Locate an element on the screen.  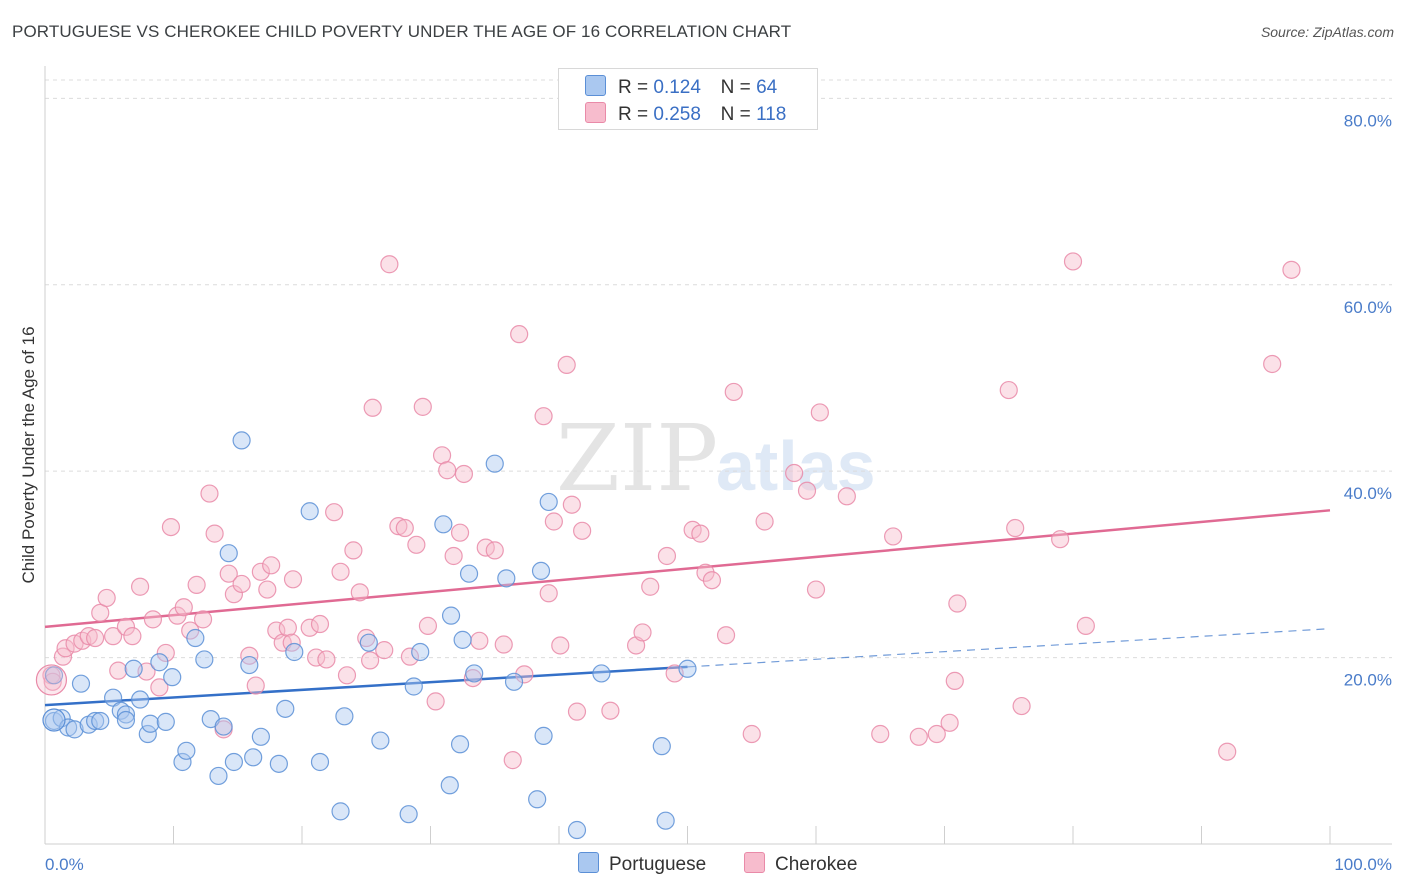
watermark-atlas: atlas is located at coordinates (796, 466).